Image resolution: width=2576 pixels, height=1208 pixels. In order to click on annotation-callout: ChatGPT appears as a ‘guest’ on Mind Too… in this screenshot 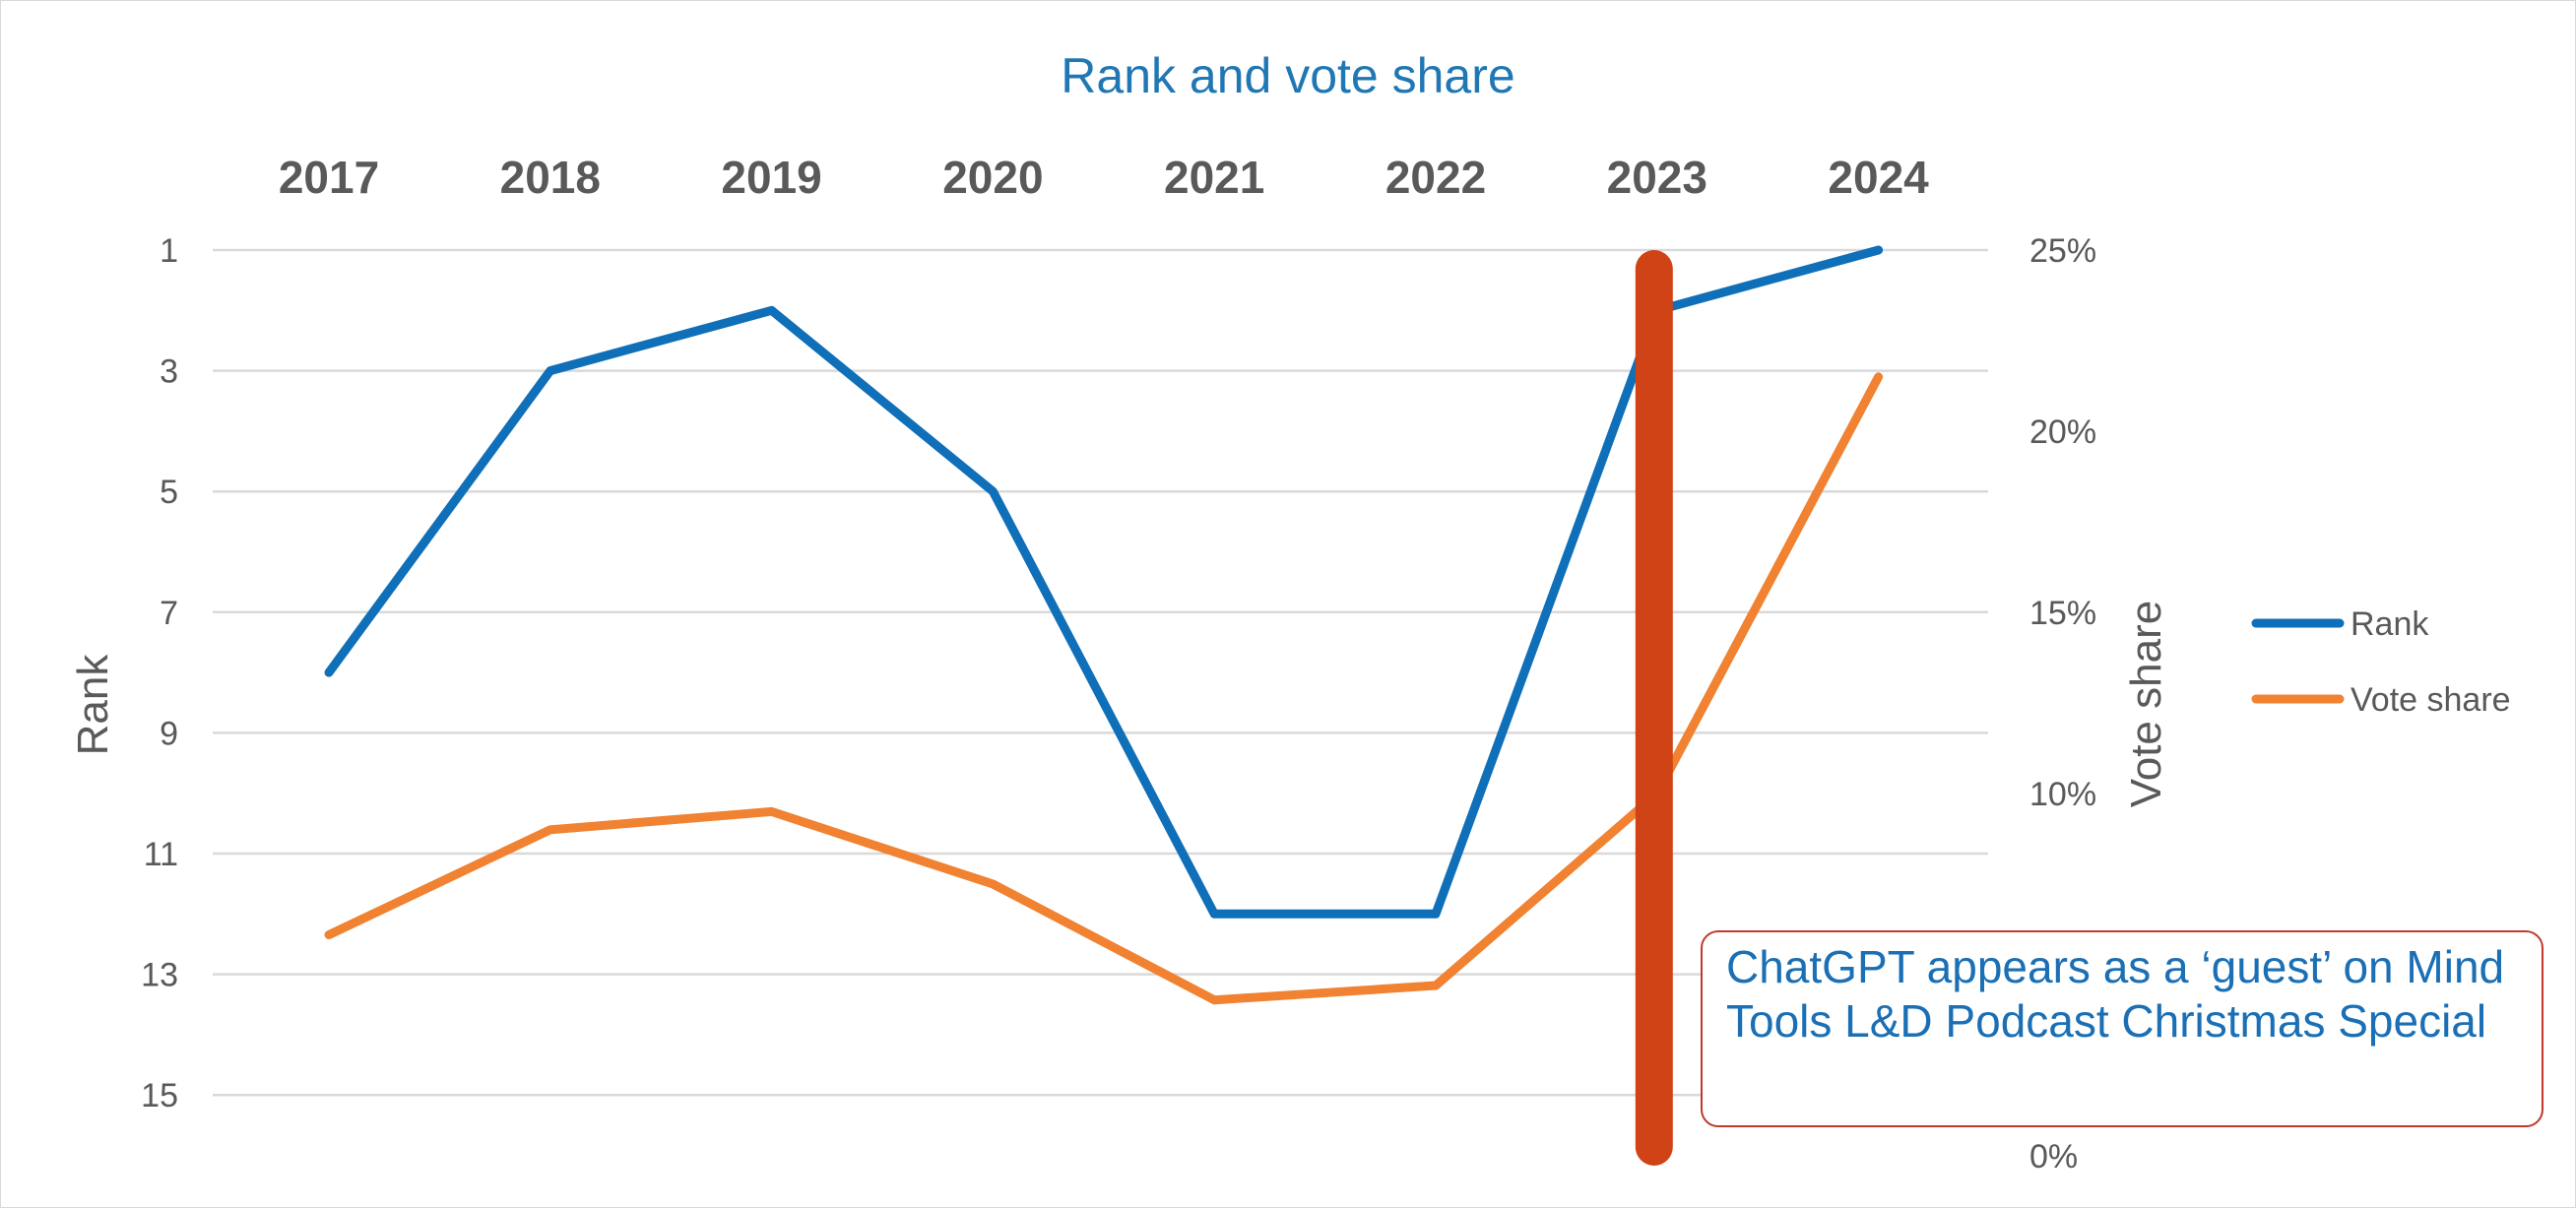, I will do `click(2122, 1028)`.